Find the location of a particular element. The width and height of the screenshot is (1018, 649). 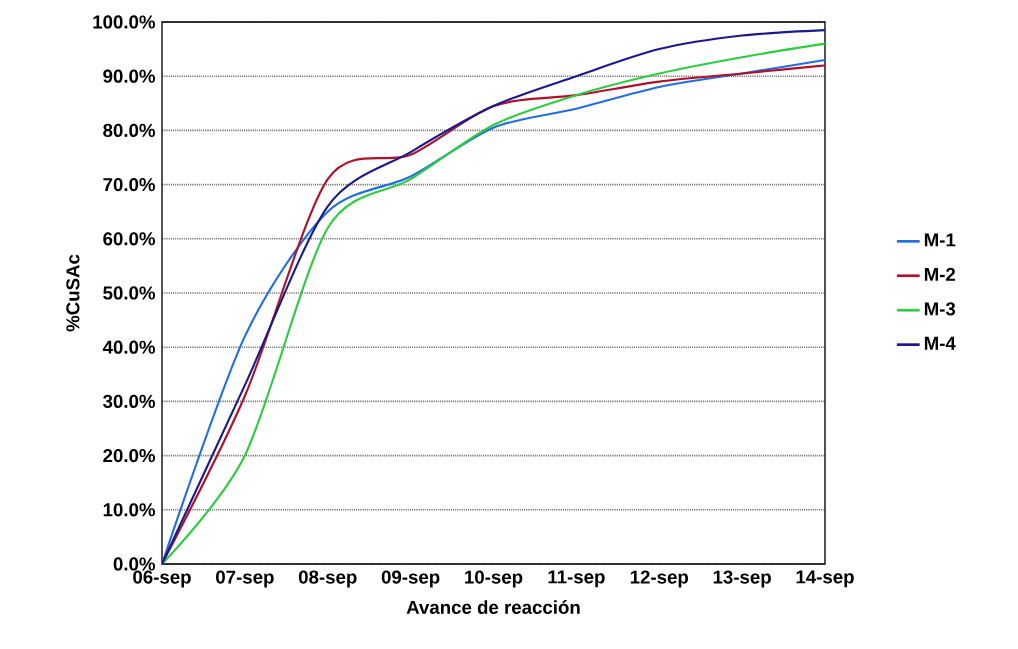

legend-label: M-4 is located at coordinates (940, 343).